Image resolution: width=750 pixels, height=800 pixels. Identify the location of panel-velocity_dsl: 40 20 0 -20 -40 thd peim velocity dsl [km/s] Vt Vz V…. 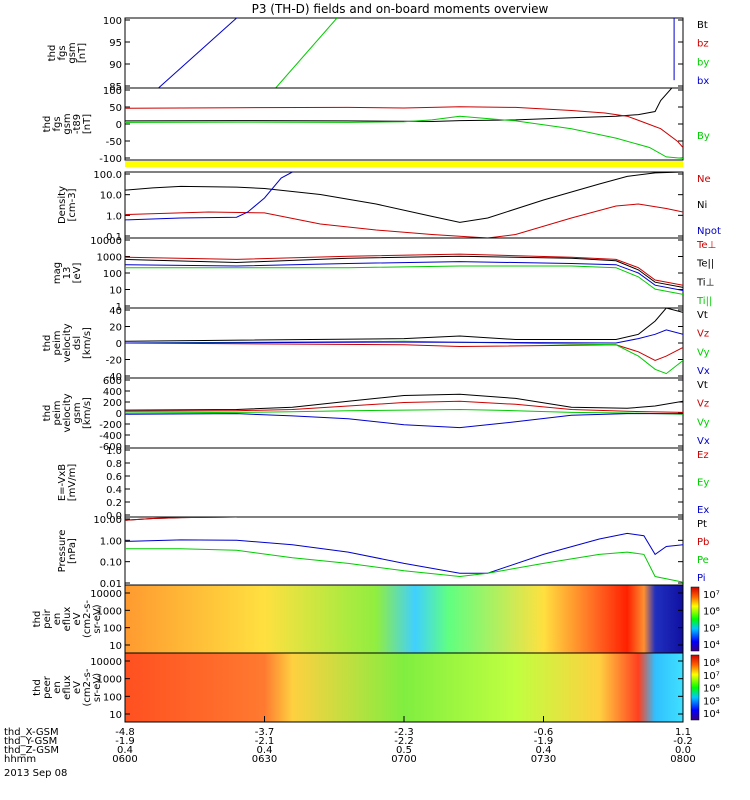
(376, 344).